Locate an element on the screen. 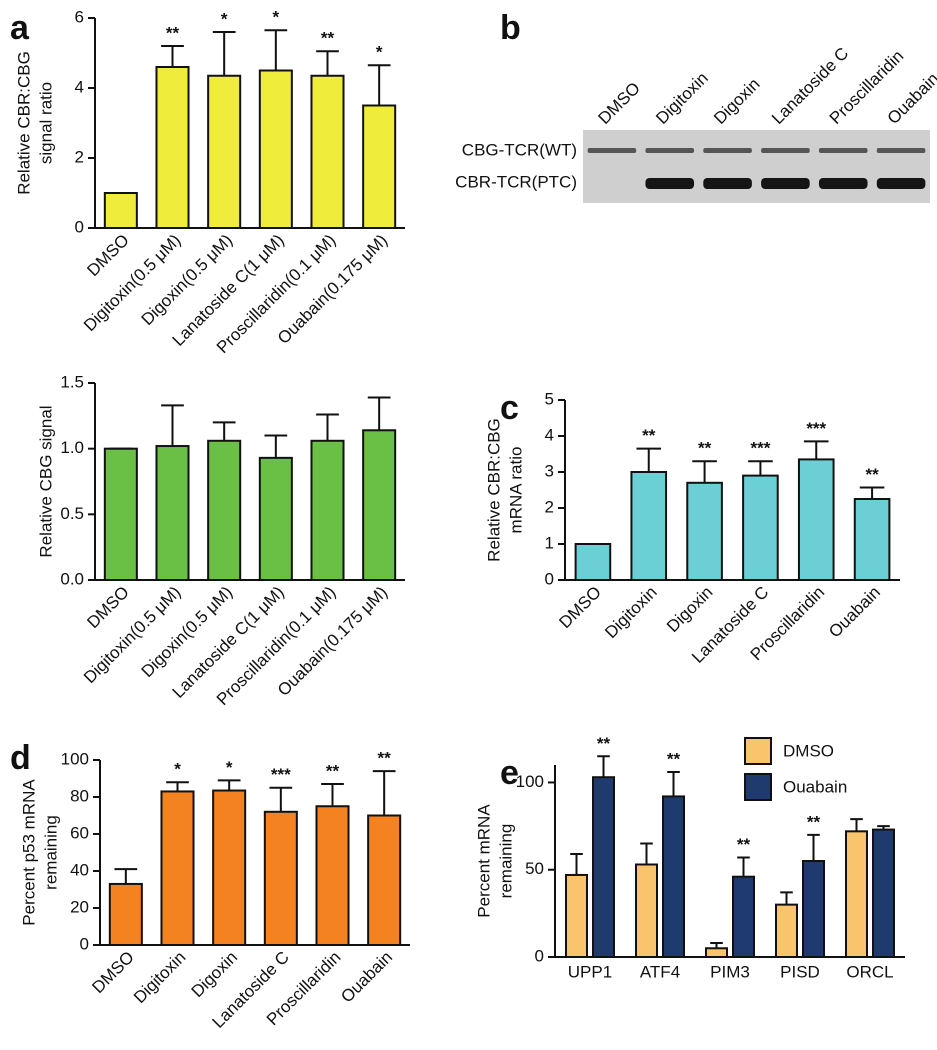 This screenshot has width=937, height=1050. x-tick-label: PIM3 is located at coordinates (730, 971).